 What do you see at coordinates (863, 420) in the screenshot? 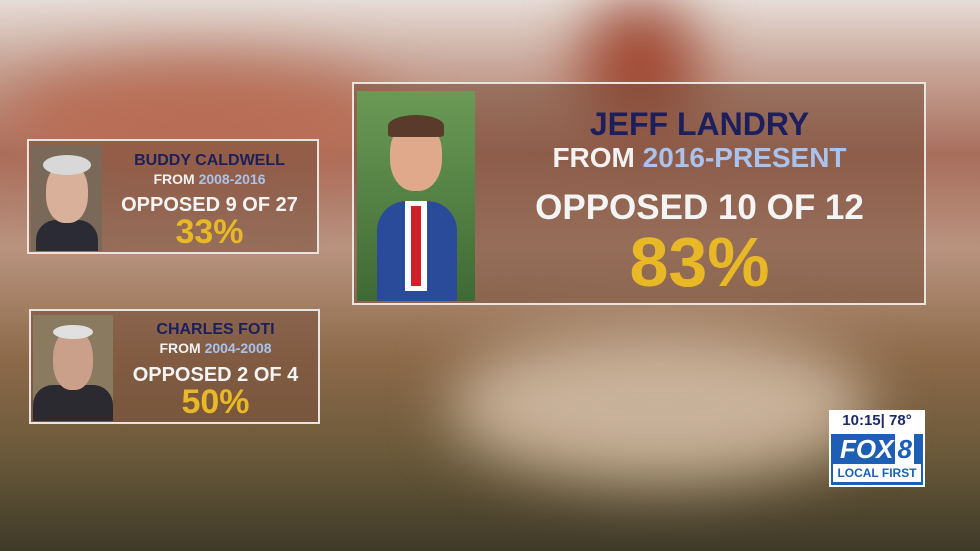
I see `time: 10:15|` at bounding box center [863, 420].